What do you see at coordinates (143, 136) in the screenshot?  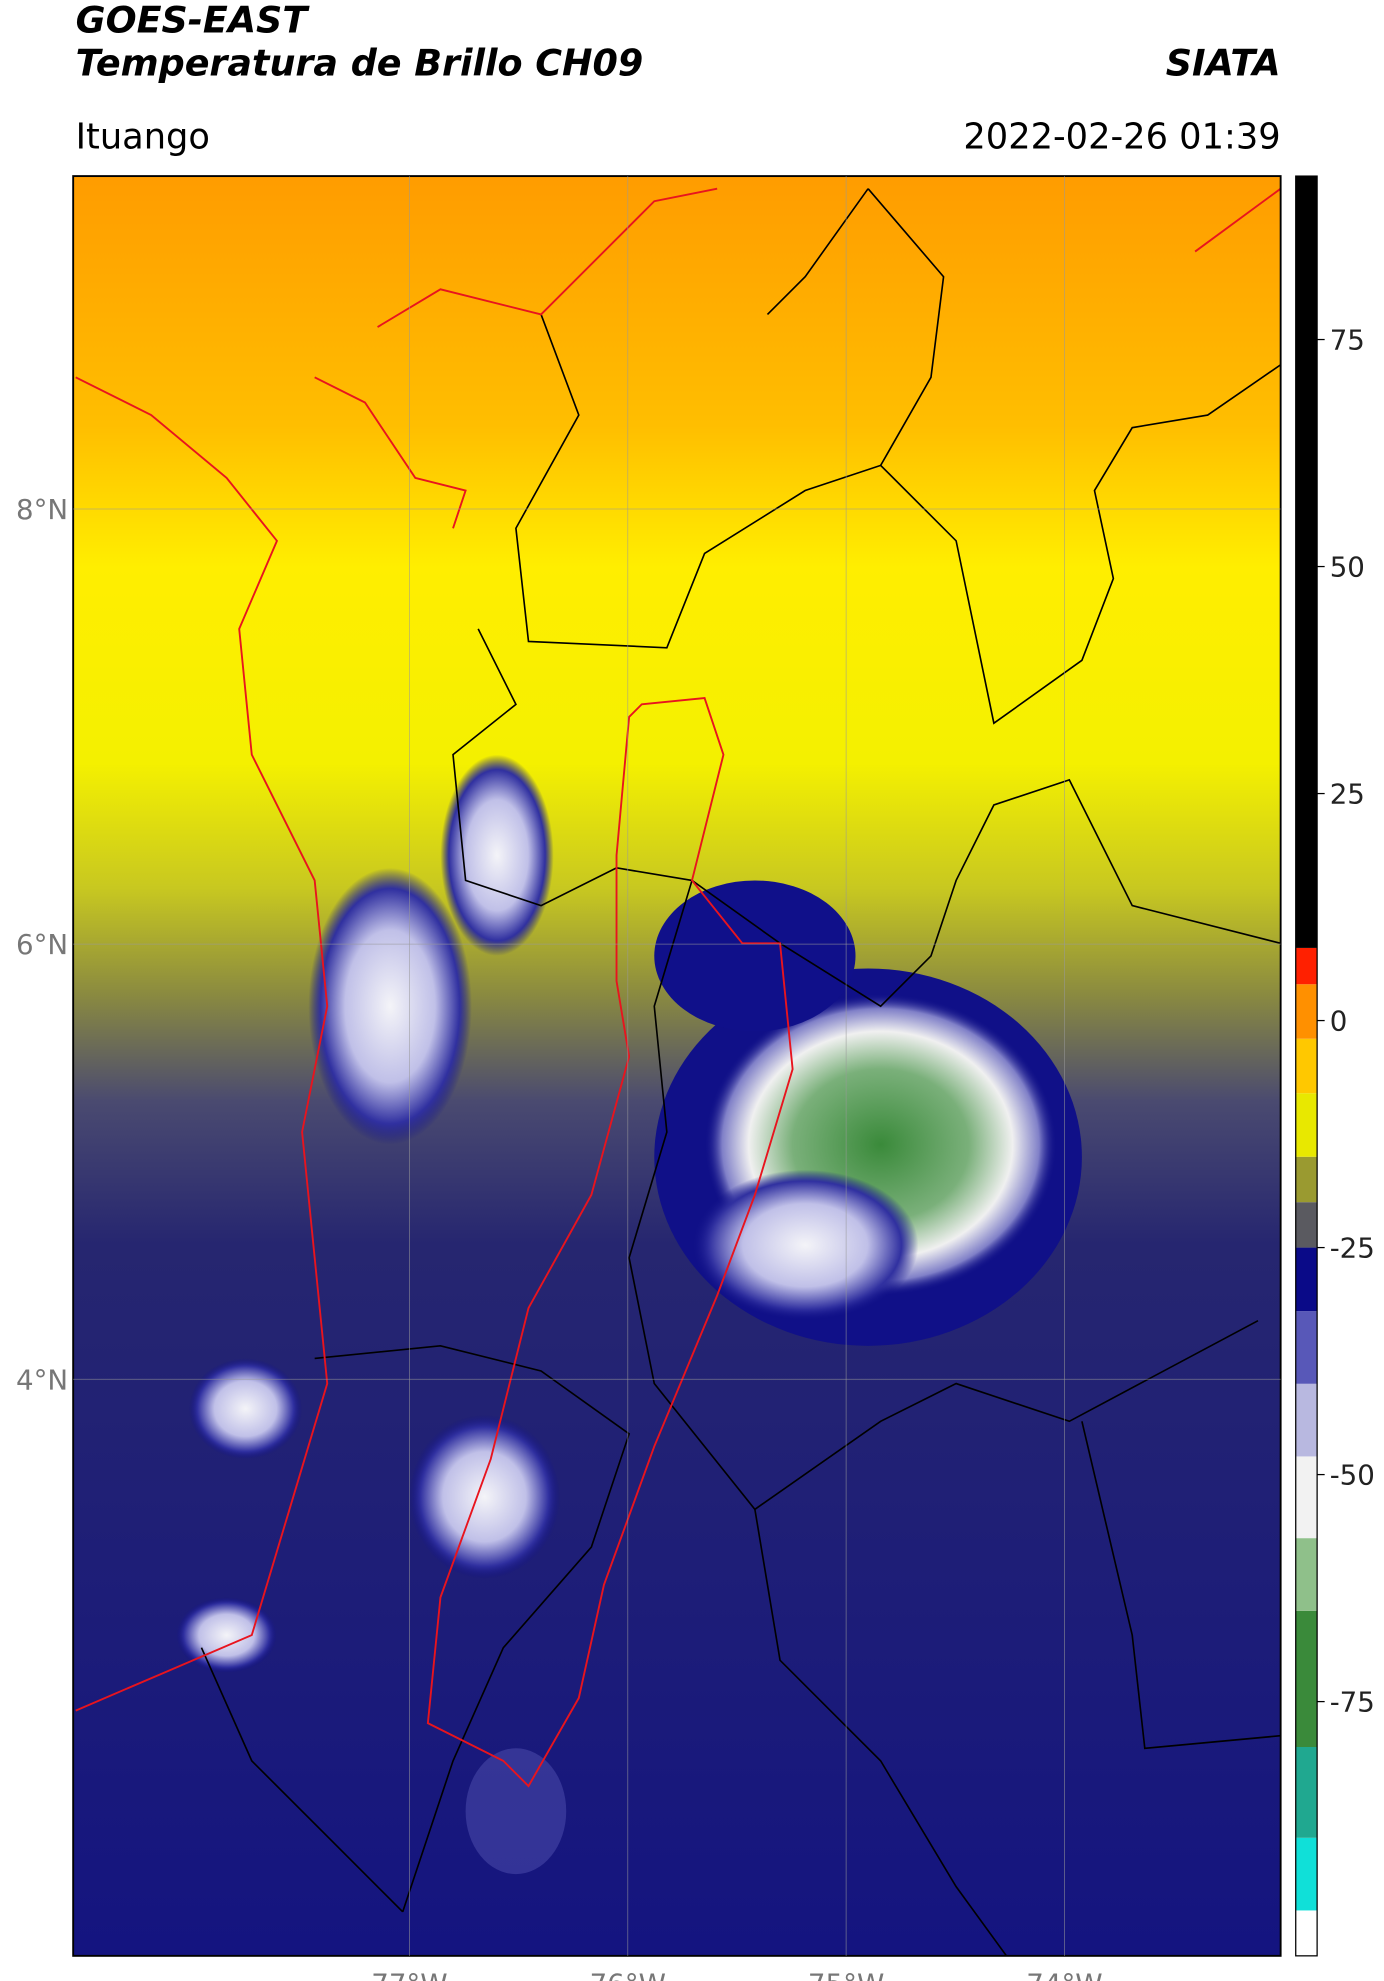 I see `location: Ituango` at bounding box center [143, 136].